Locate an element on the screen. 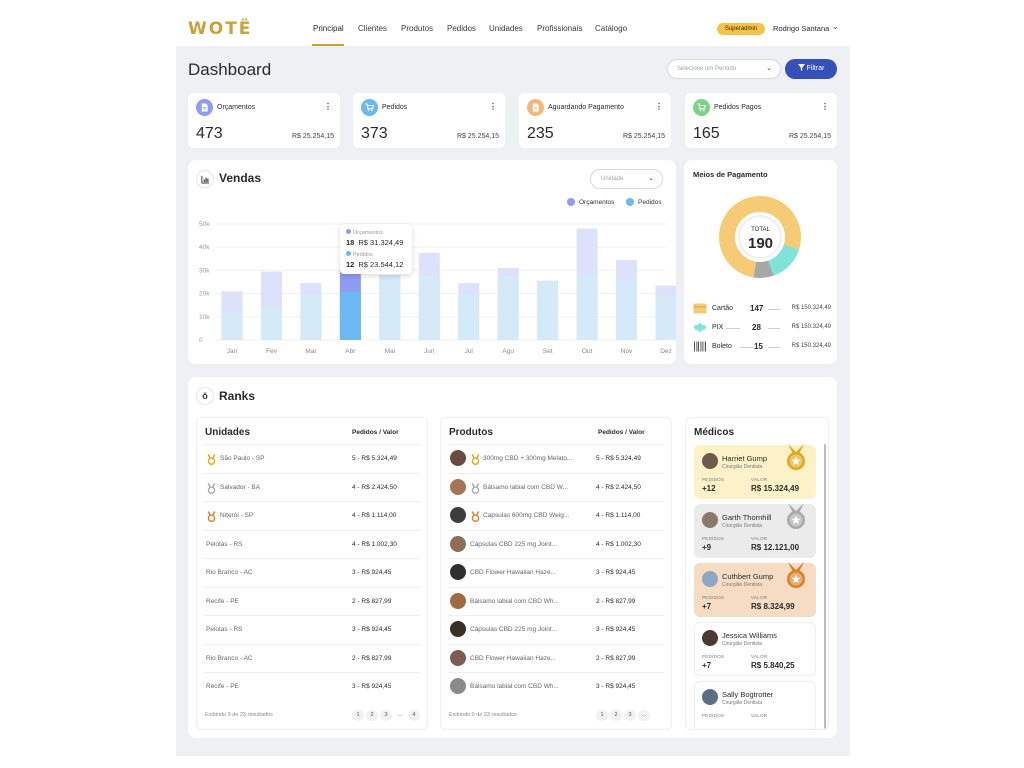  table-row: São Paulo - SP 5 - R$ 5.324,49 is located at coordinates (312, 458).